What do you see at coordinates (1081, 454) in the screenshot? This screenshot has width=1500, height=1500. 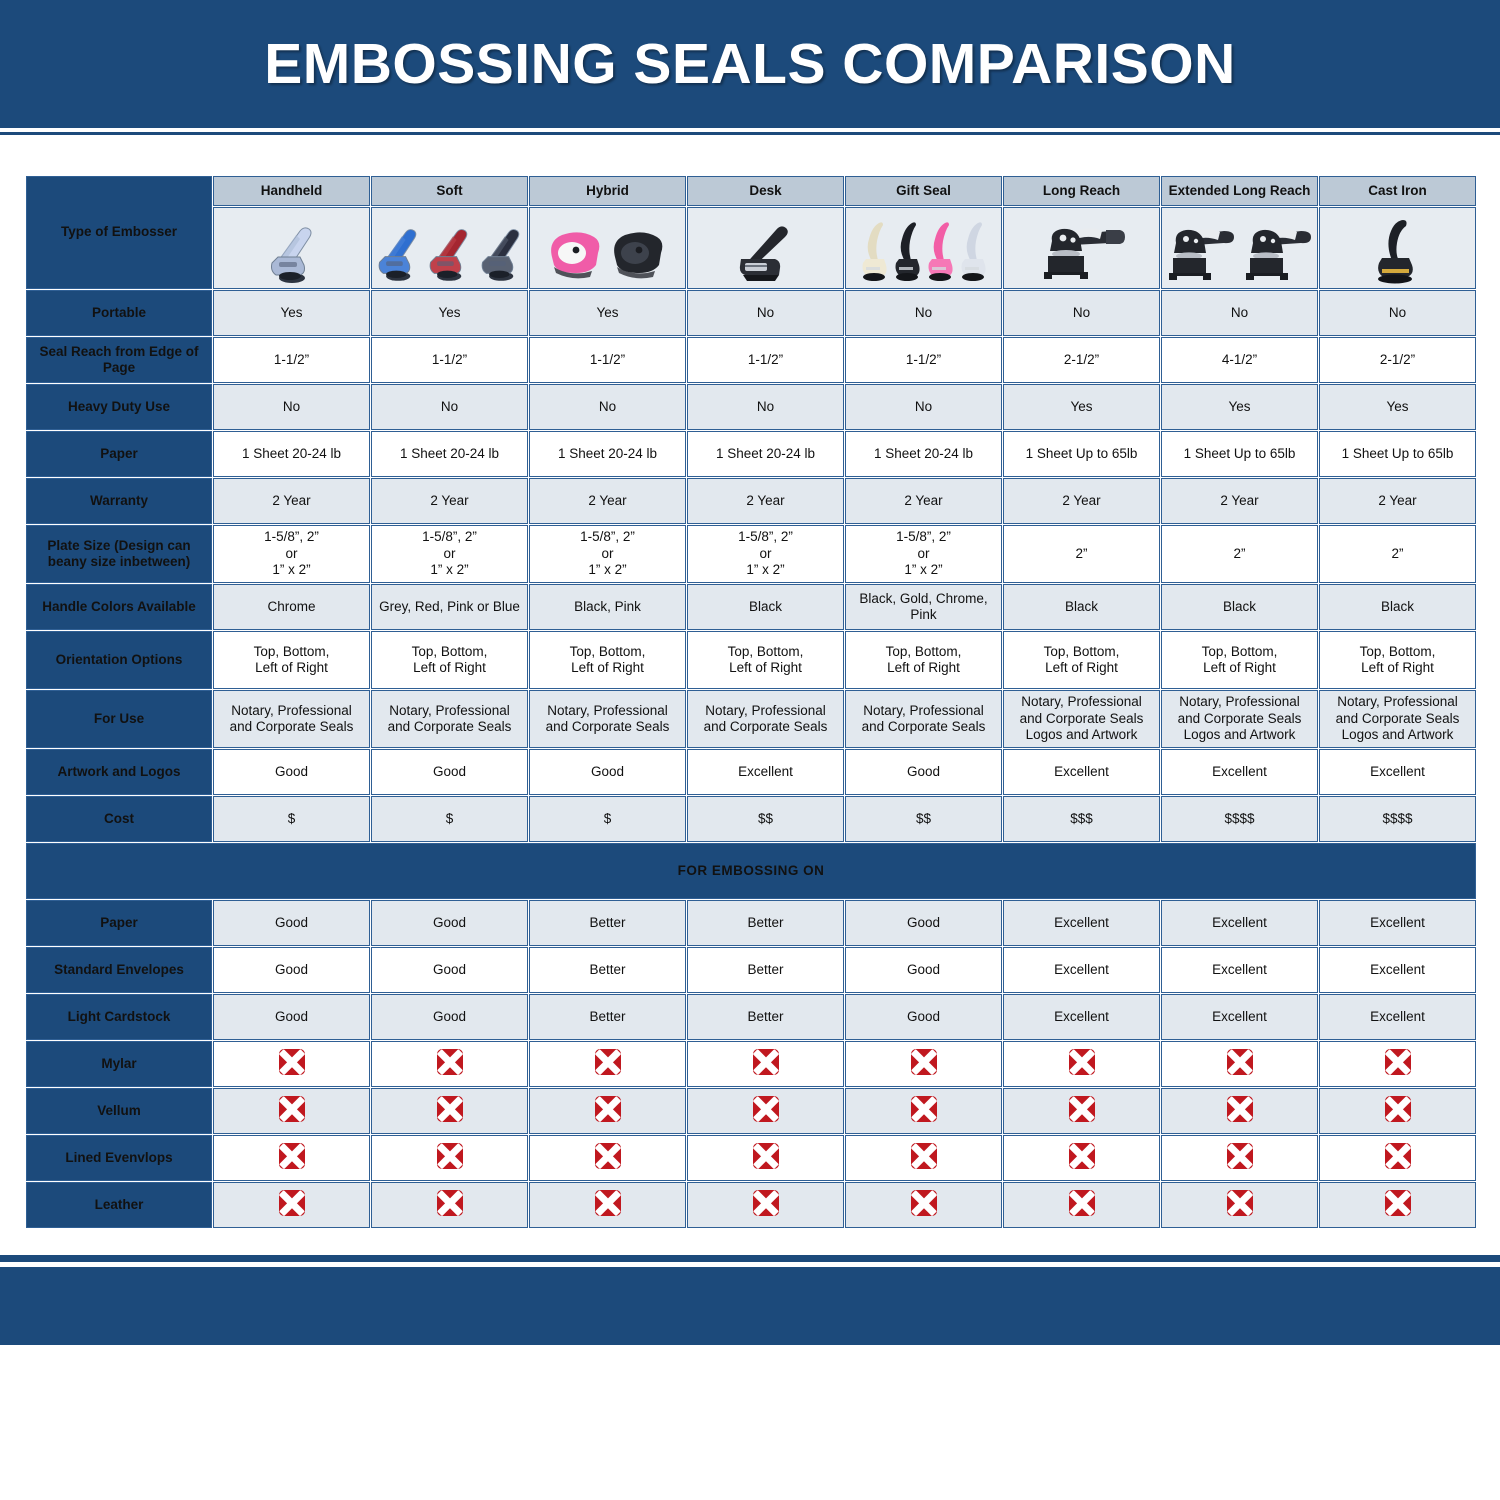 I see `table-cell: 1 Sheet Up to 65lb` at bounding box center [1081, 454].